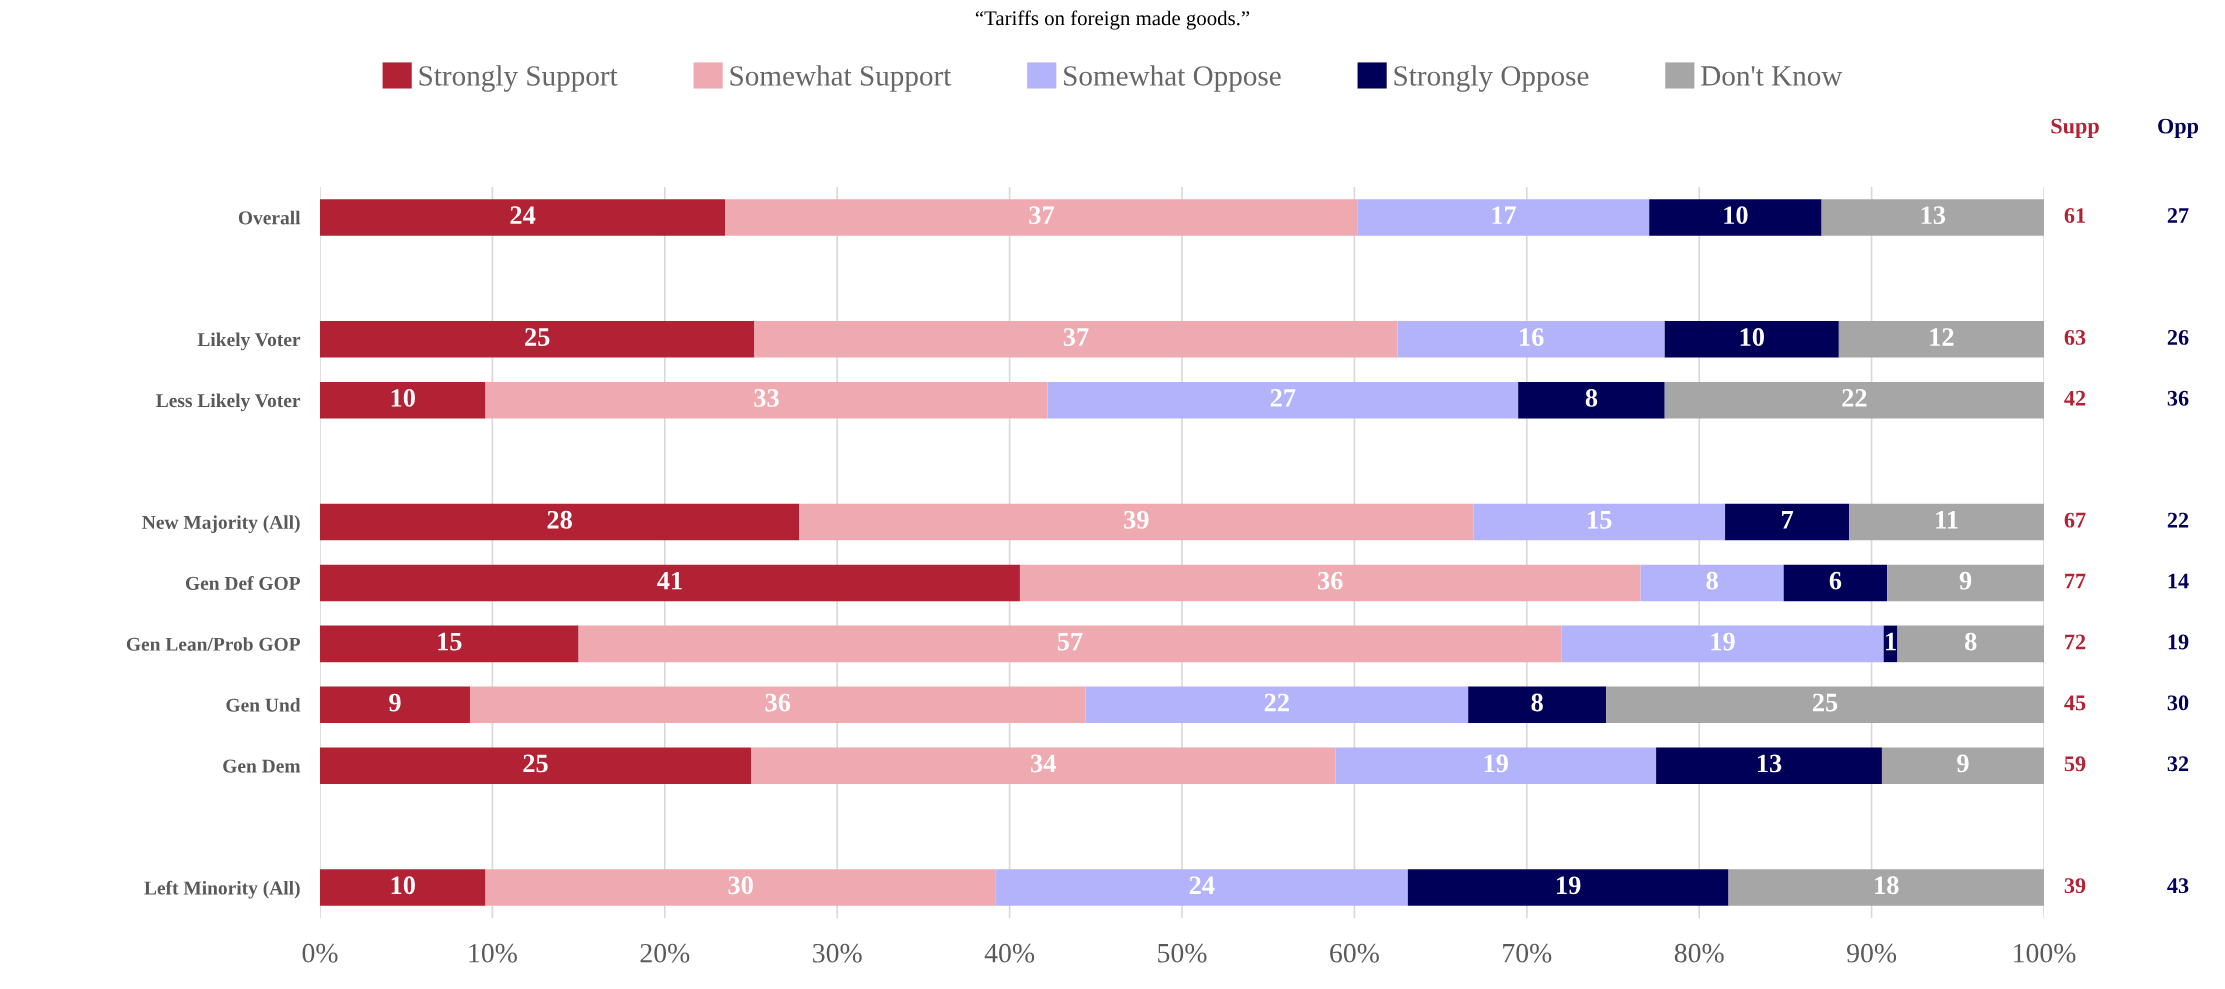 The width and height of the screenshot is (2225, 989). Describe the element at coordinates (493, 953) in the screenshot. I see `x-tick-label: 10%` at that location.